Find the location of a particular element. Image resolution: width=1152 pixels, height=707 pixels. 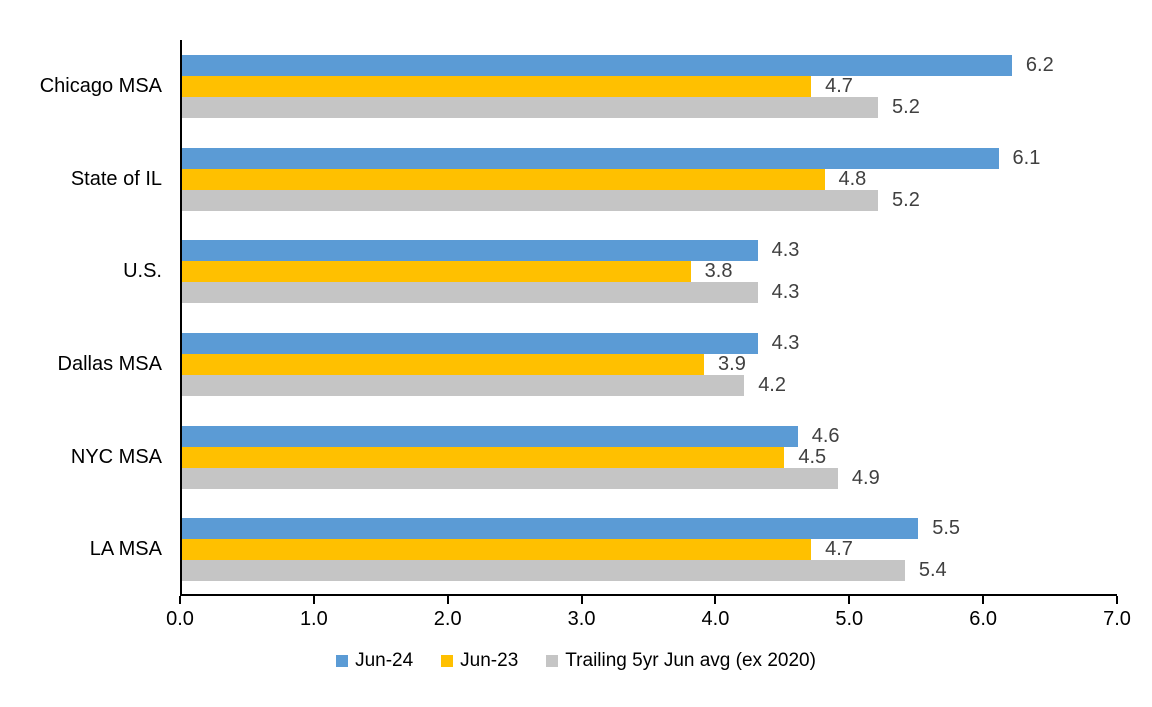

bar-group-dallas-msa: 4.3 3.9 4.2 is located at coordinates (649, 363).